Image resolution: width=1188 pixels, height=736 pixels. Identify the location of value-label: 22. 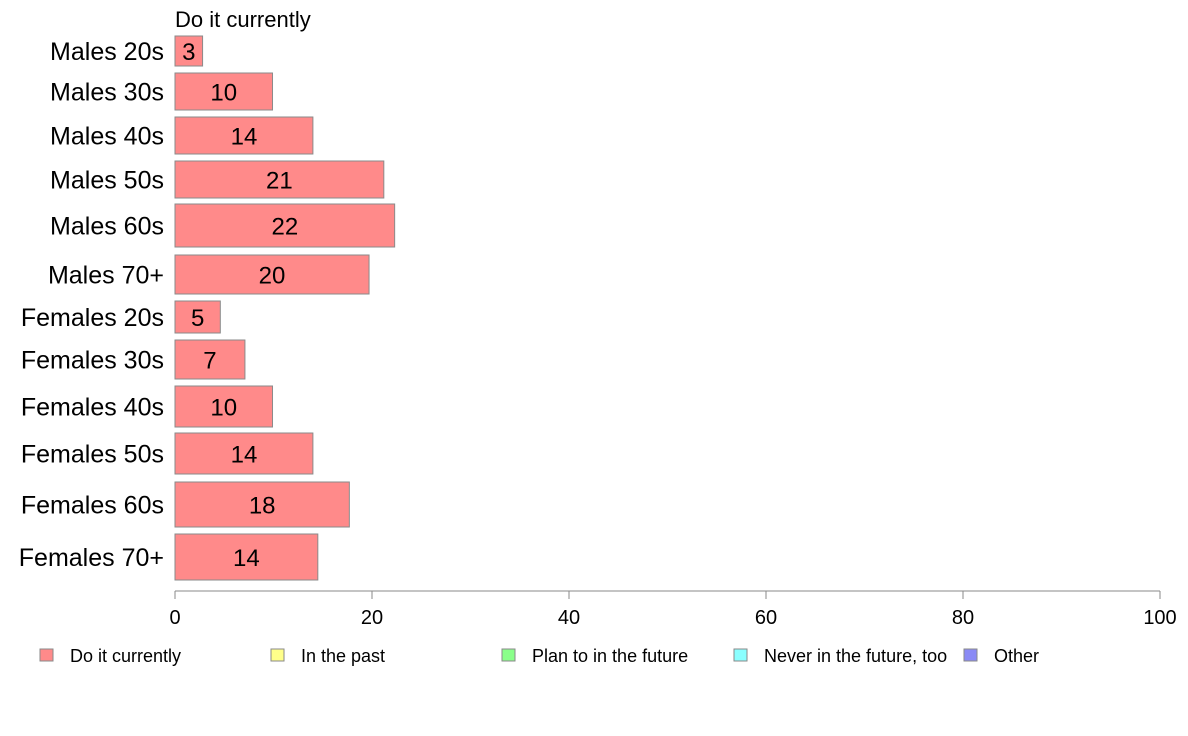
(284, 227).